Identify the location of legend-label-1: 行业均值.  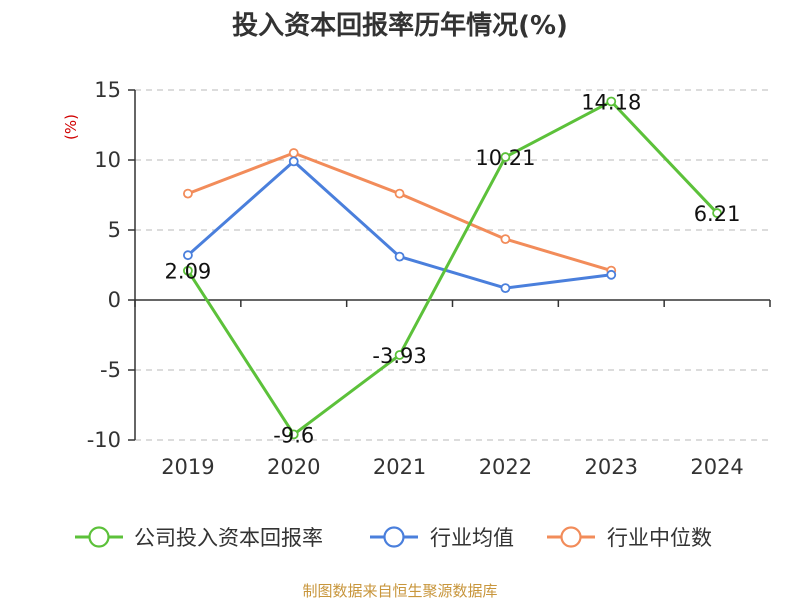
(472, 538).